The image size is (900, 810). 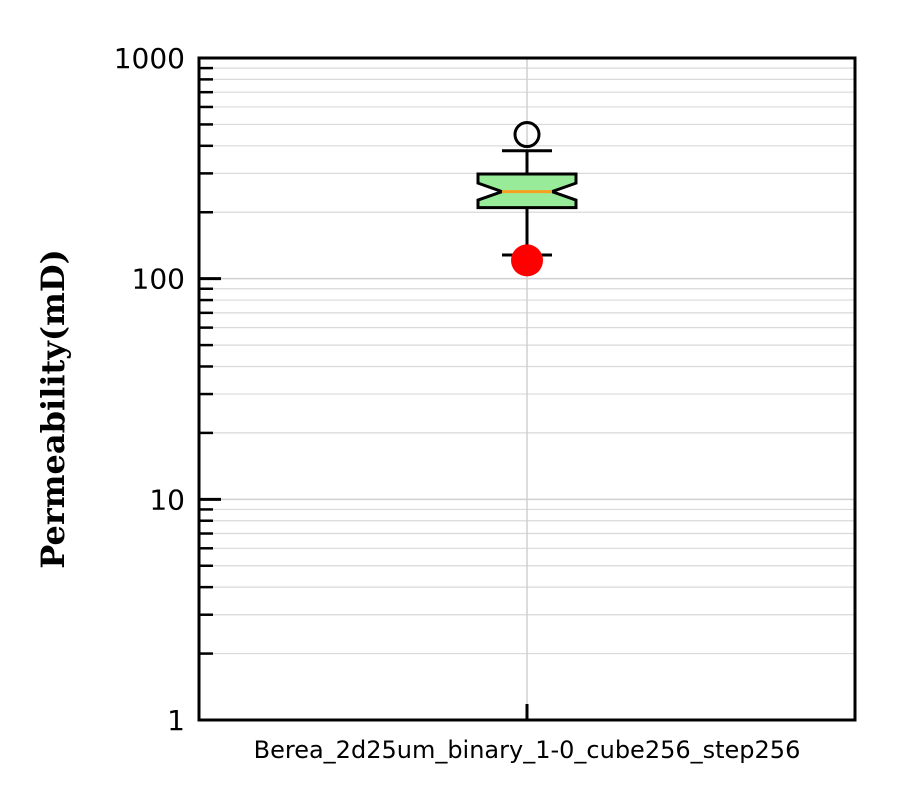 I want to click on y-axis-title: Permeability(mD), so click(x=53, y=408).